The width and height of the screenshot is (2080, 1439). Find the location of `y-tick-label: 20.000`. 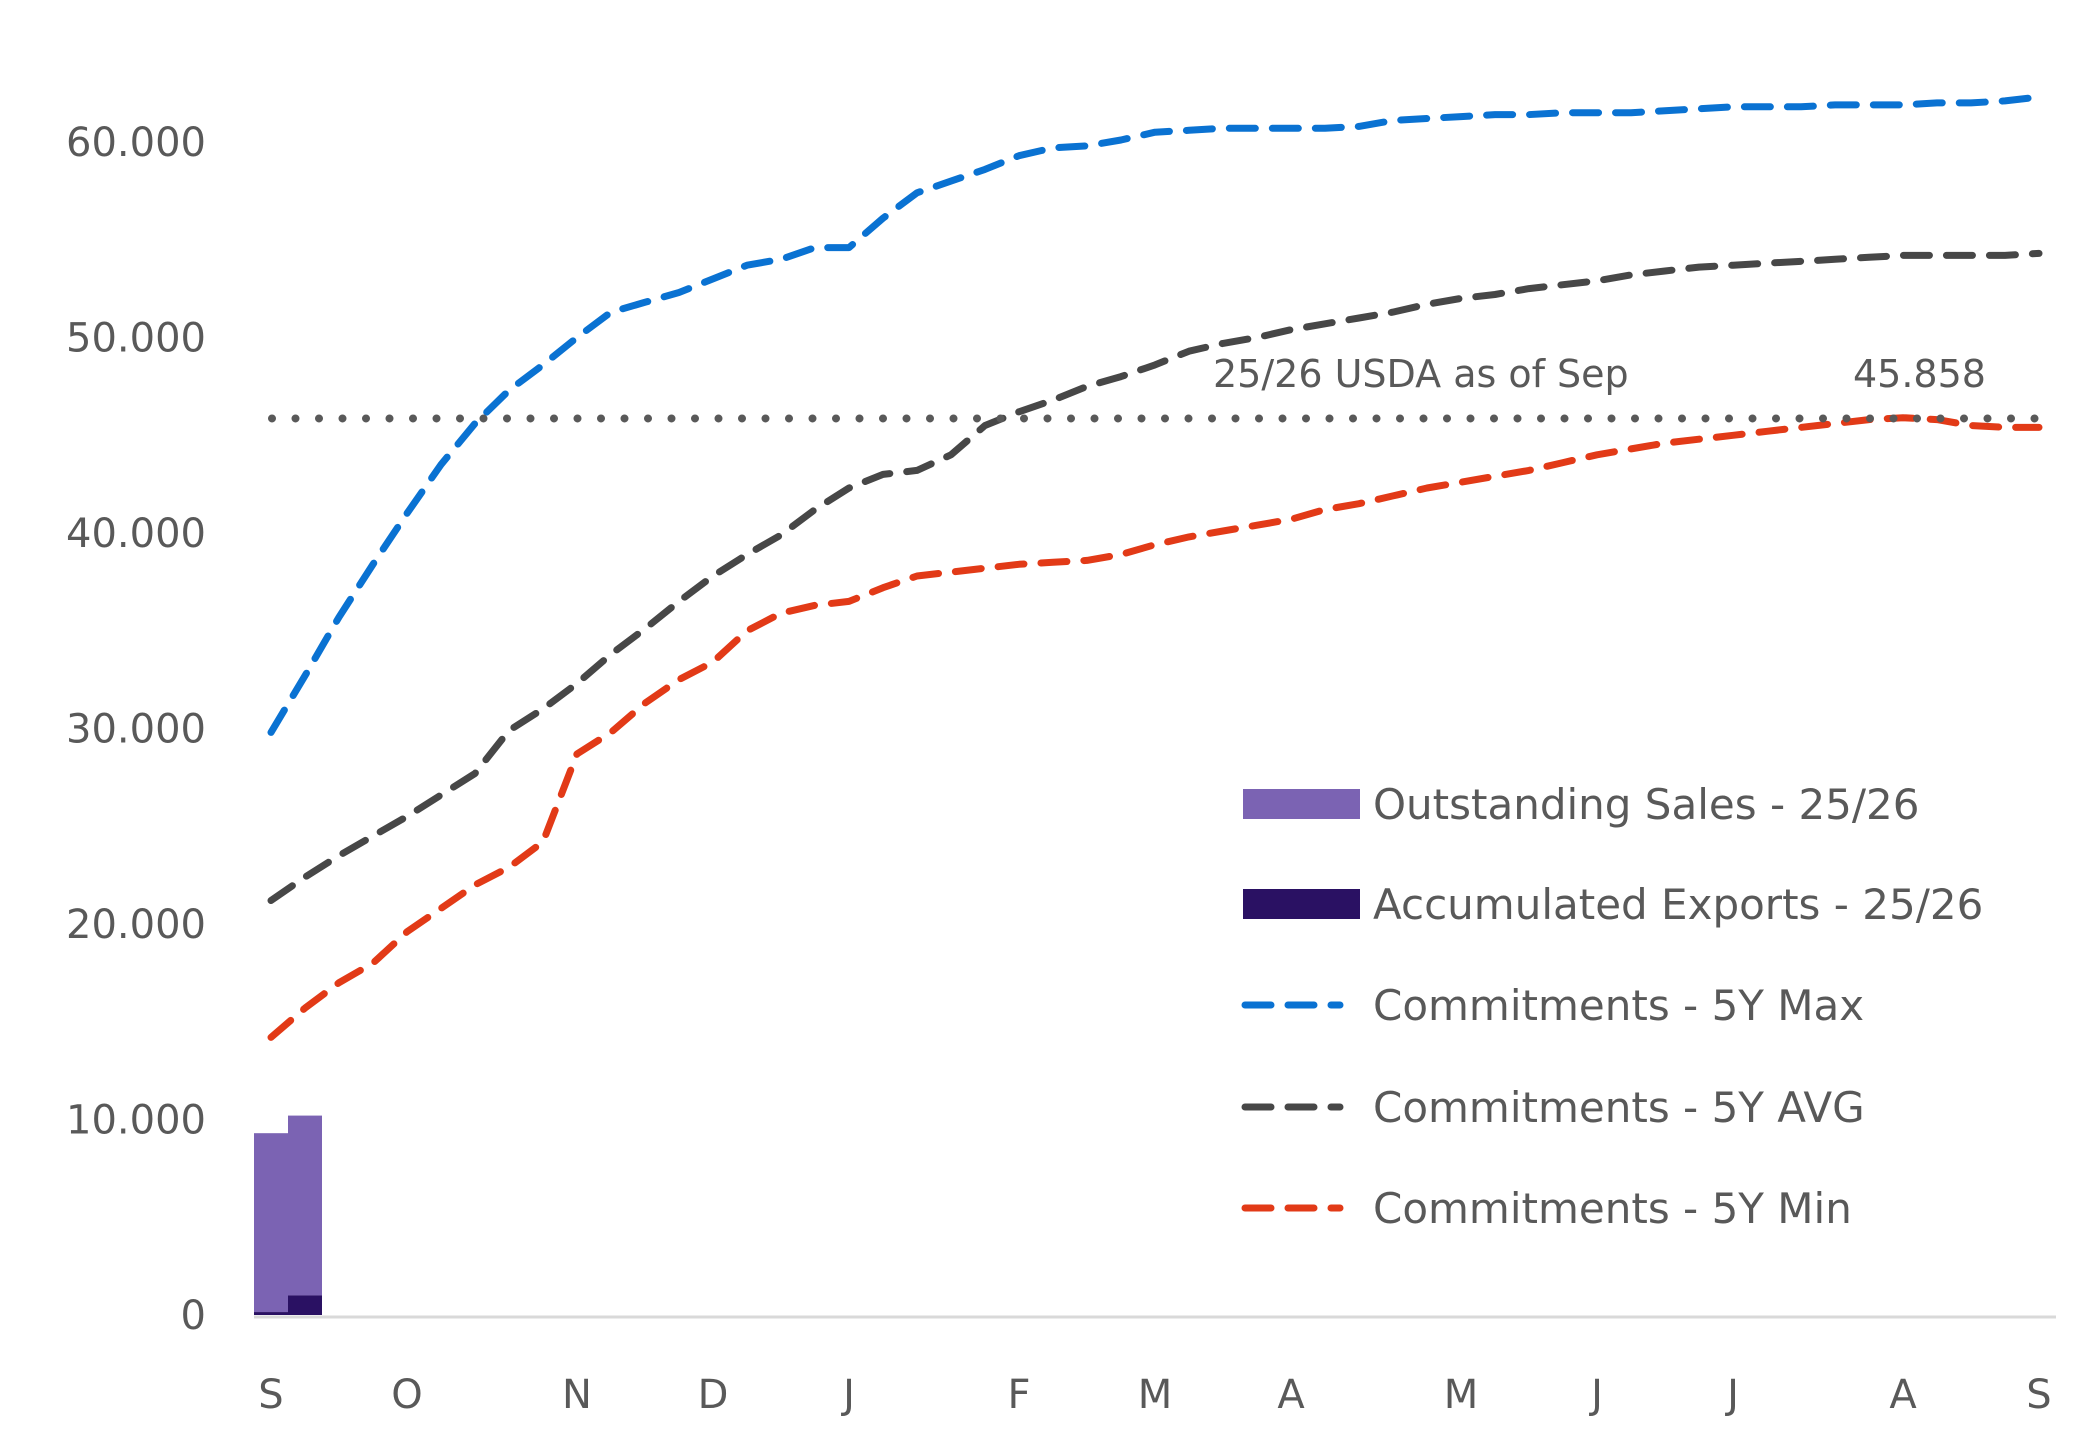

y-tick-label: 20.000 is located at coordinates (136, 925).